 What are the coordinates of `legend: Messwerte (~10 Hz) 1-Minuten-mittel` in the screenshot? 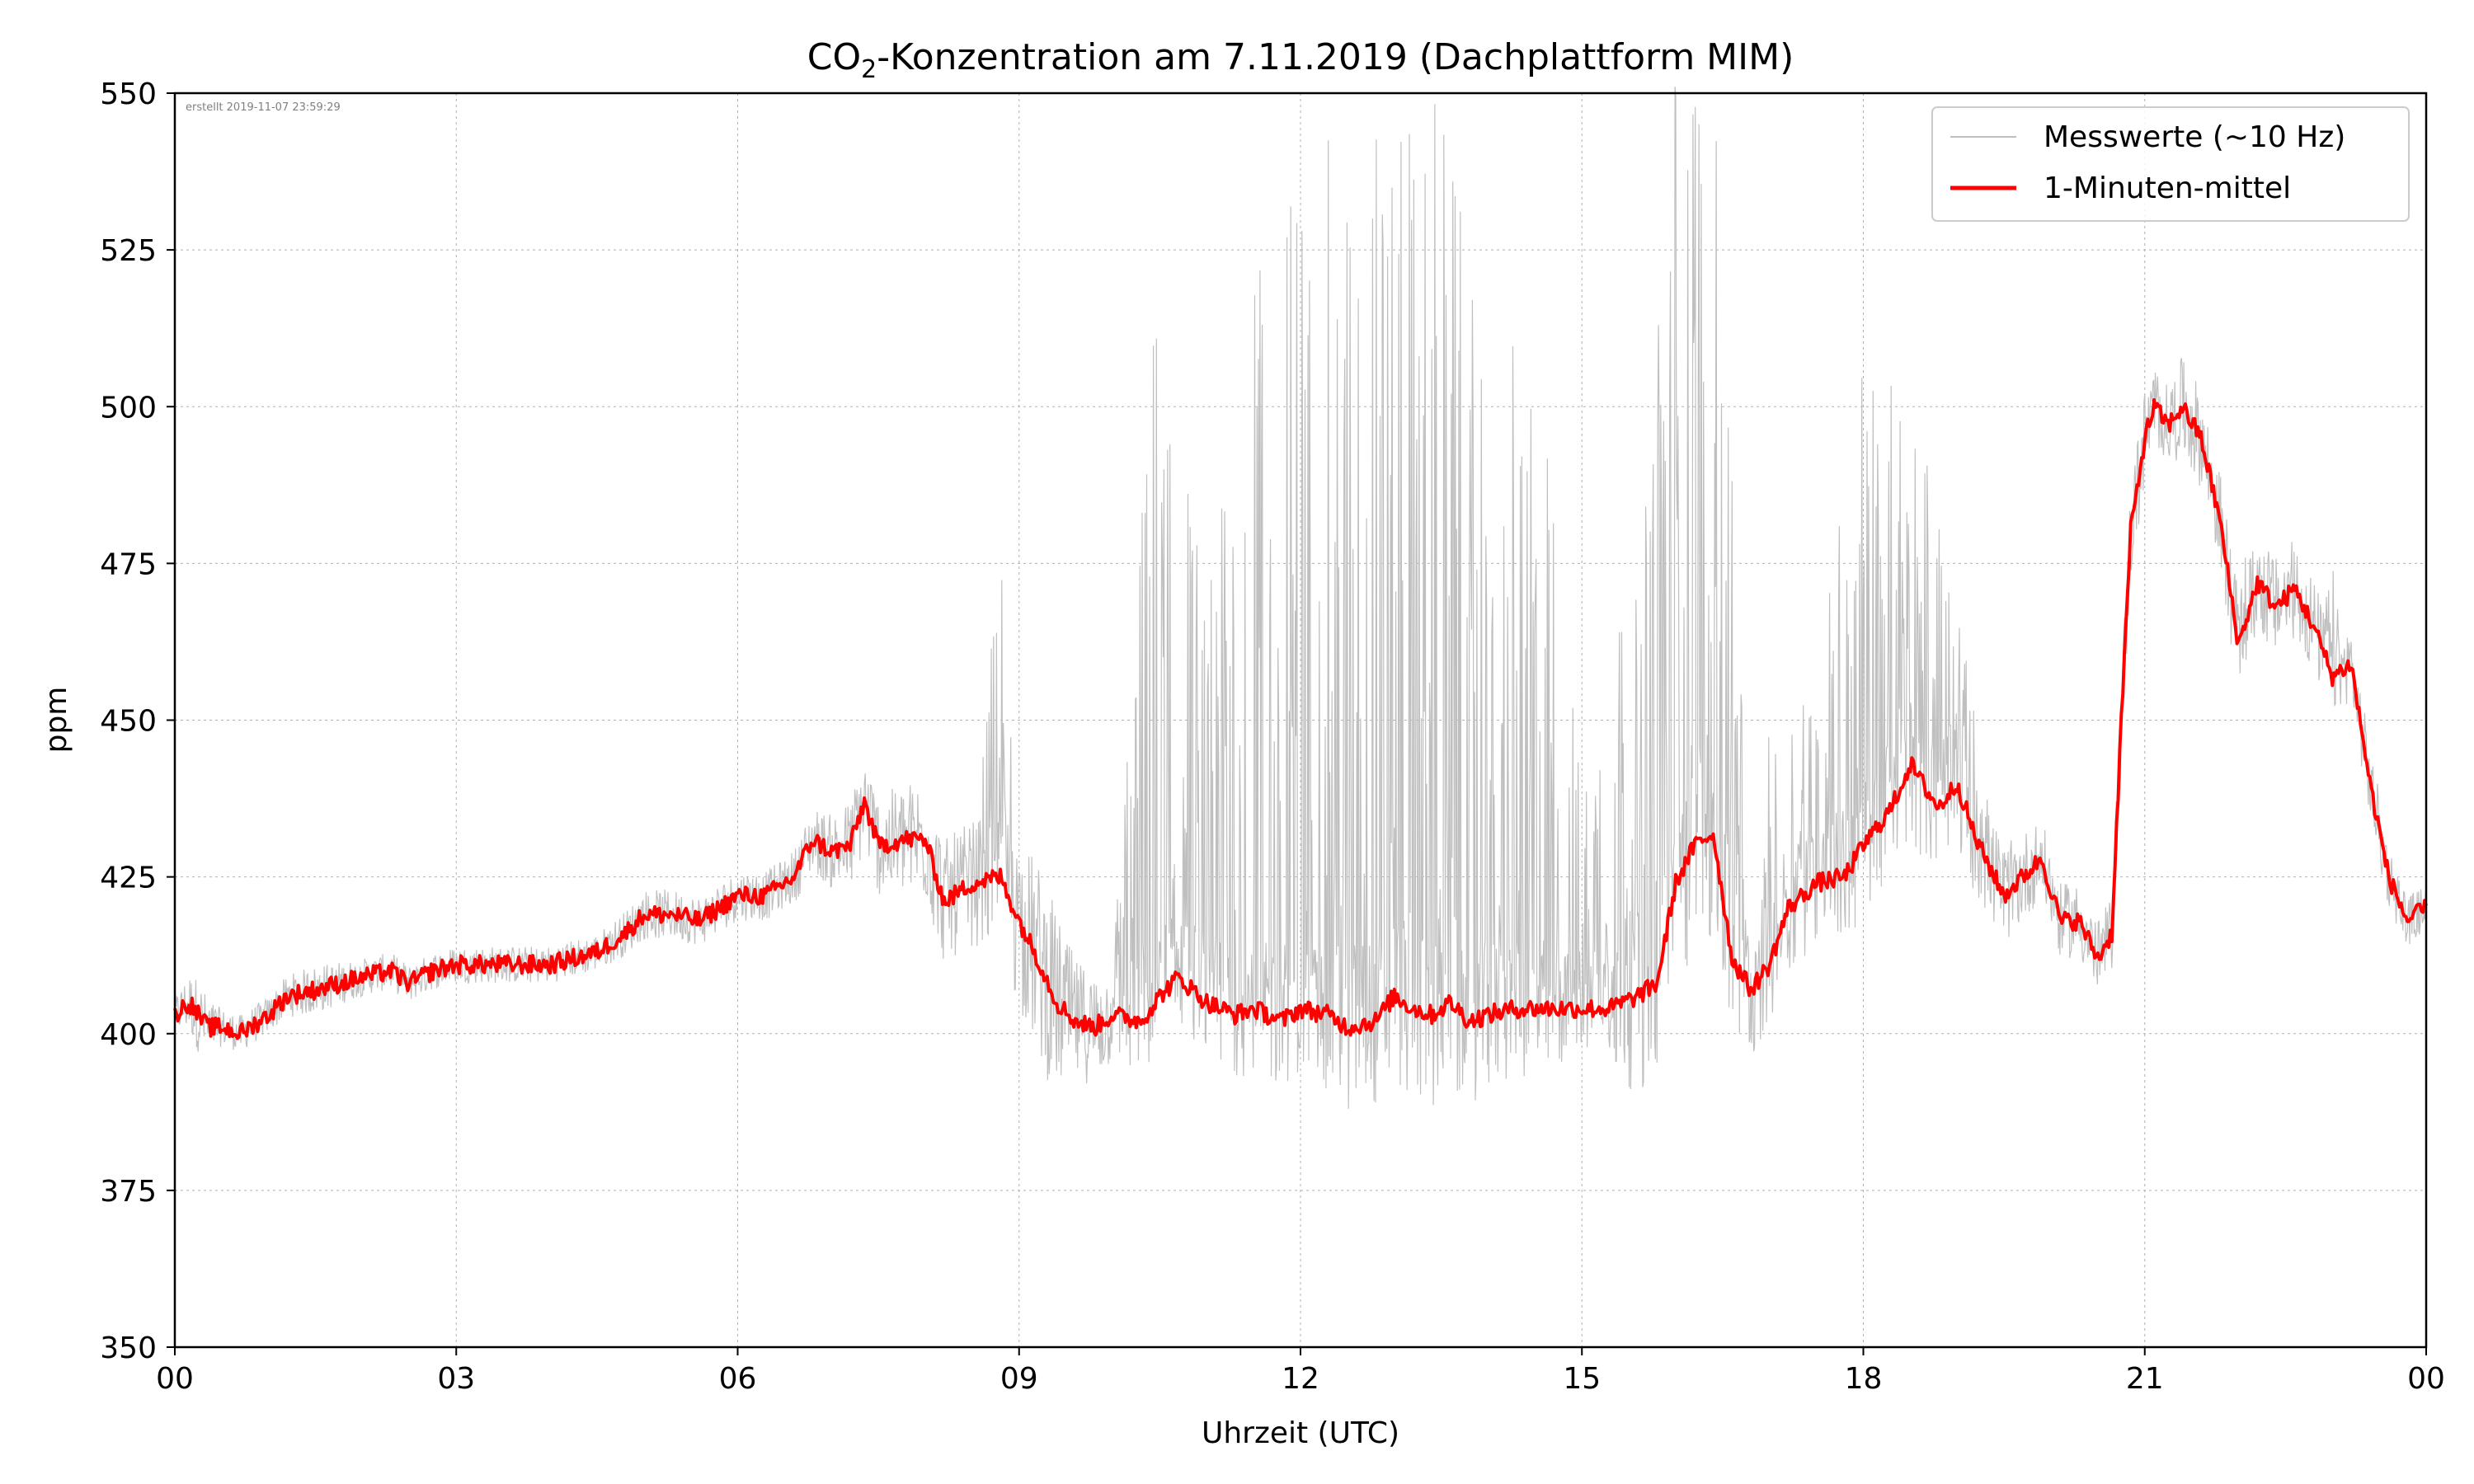 It's located at (2170, 164).